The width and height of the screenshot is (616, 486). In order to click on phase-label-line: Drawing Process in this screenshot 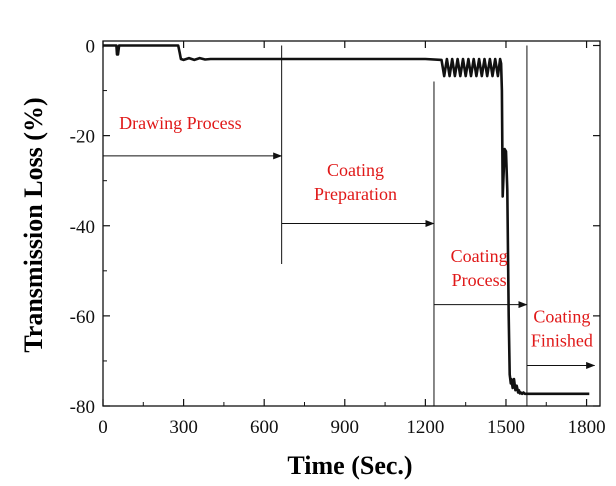, I will do `click(180, 123)`.